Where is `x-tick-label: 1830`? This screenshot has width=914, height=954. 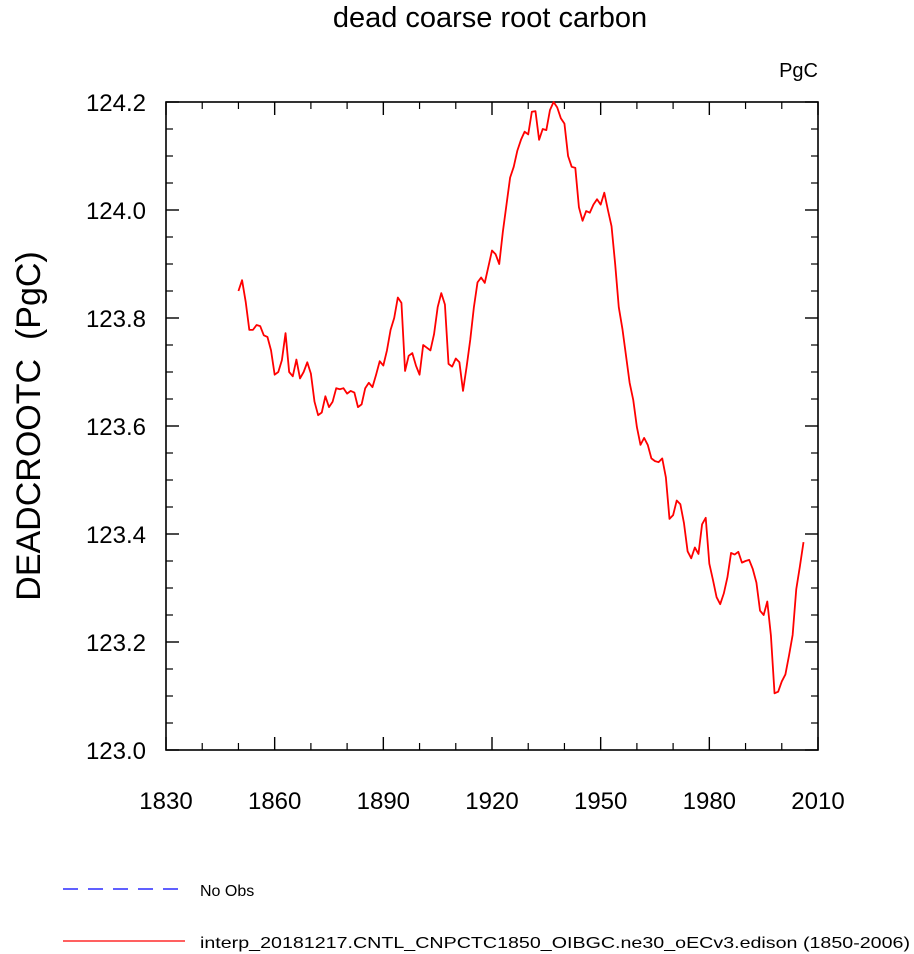 x-tick-label: 1830 is located at coordinates (165, 801).